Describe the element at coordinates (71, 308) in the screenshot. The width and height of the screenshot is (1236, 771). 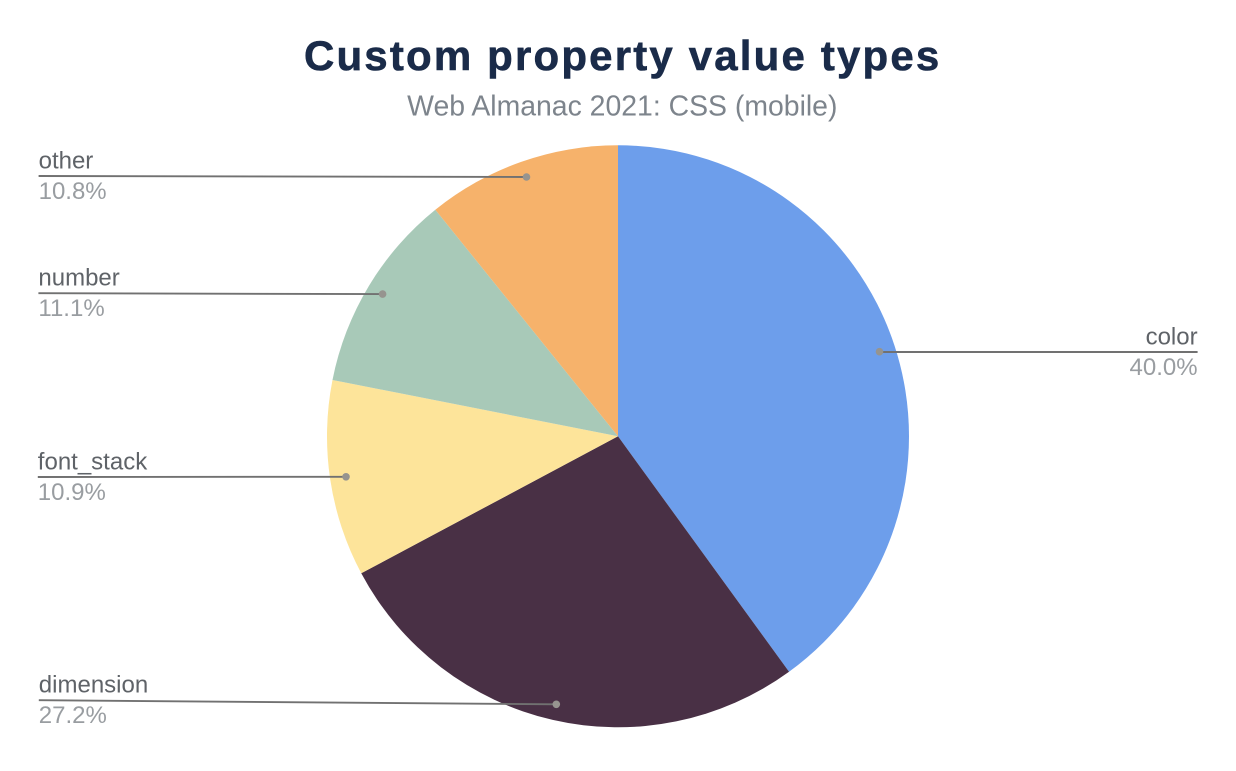
I see `svg-text: 11.1%` at that location.